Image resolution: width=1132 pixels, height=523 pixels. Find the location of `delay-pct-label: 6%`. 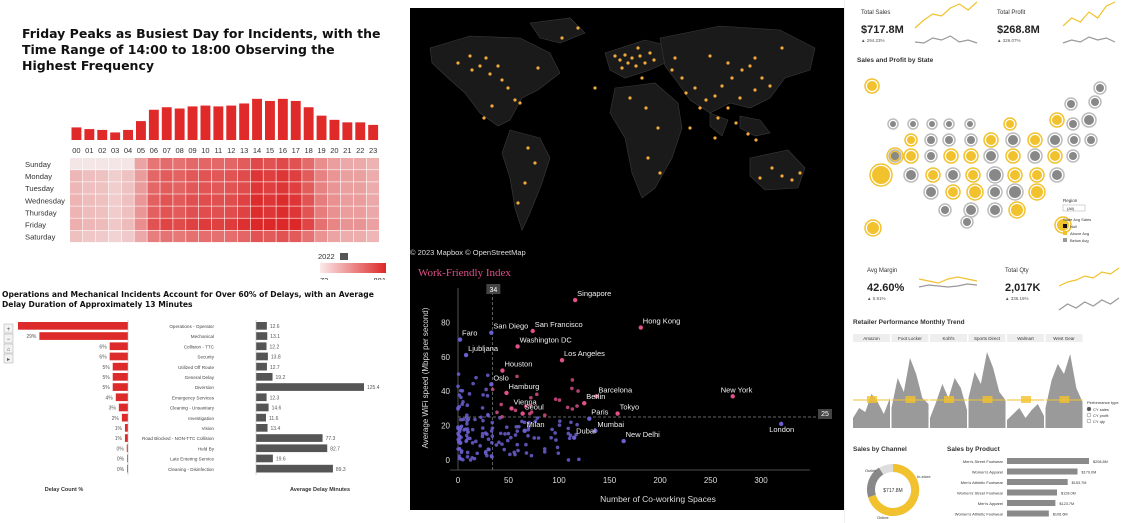

delay-pct-label: 6% is located at coordinates (103, 358).